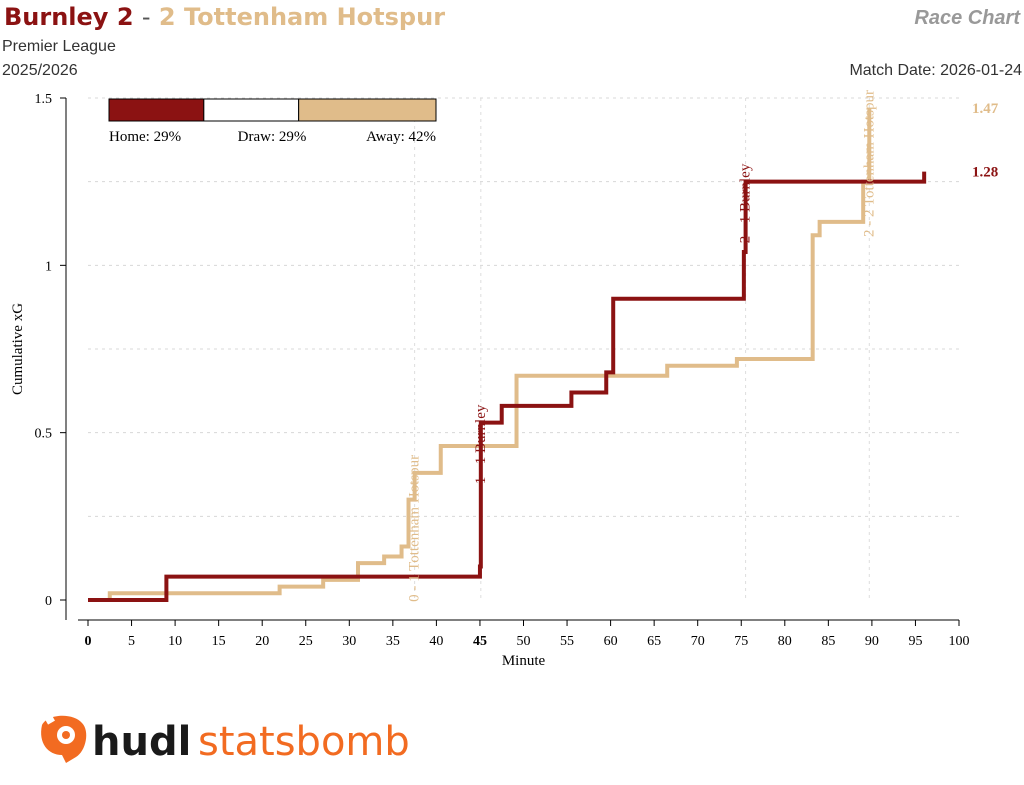 This screenshot has height=785, width=1024. I want to click on home-team-name: Burnley, so click(56, 17).